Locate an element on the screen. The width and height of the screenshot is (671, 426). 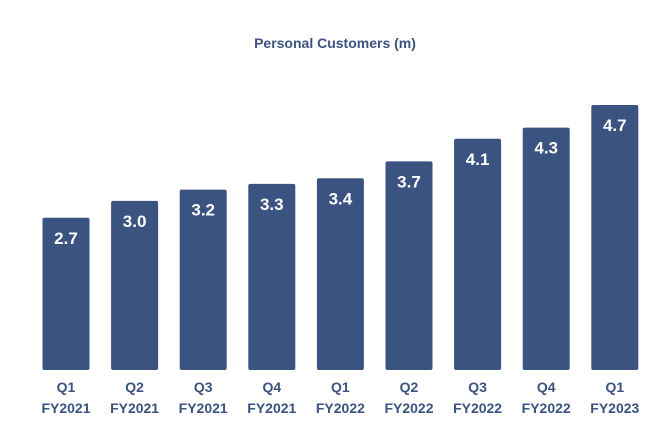
x-tick-quarter-0: Q1 is located at coordinates (66, 387).